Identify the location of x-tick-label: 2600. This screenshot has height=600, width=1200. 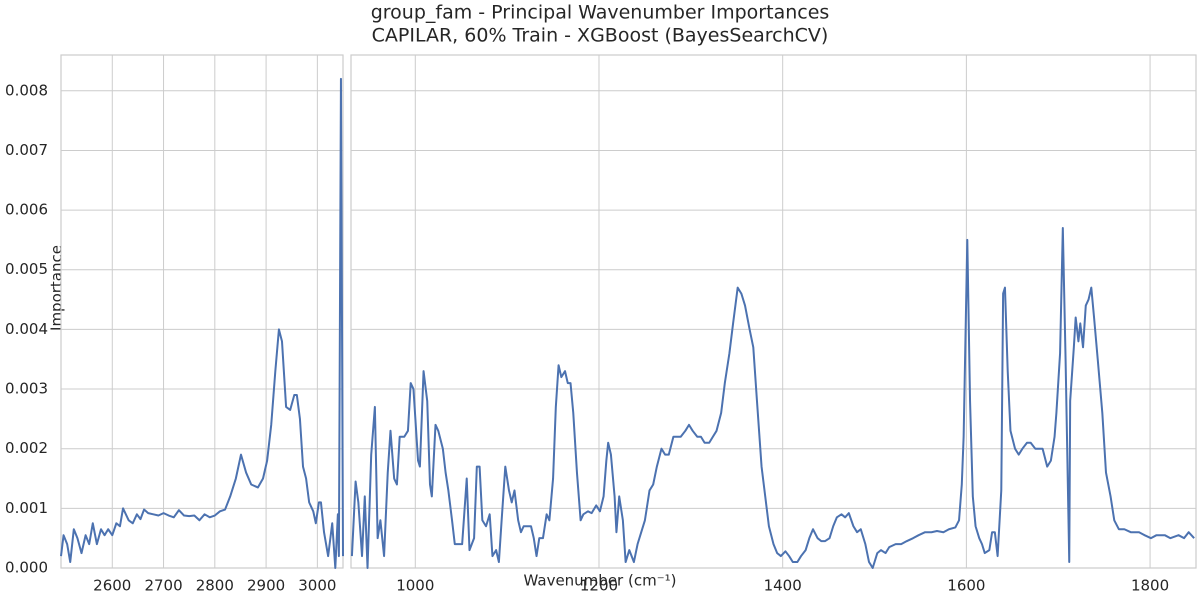
(112, 586).